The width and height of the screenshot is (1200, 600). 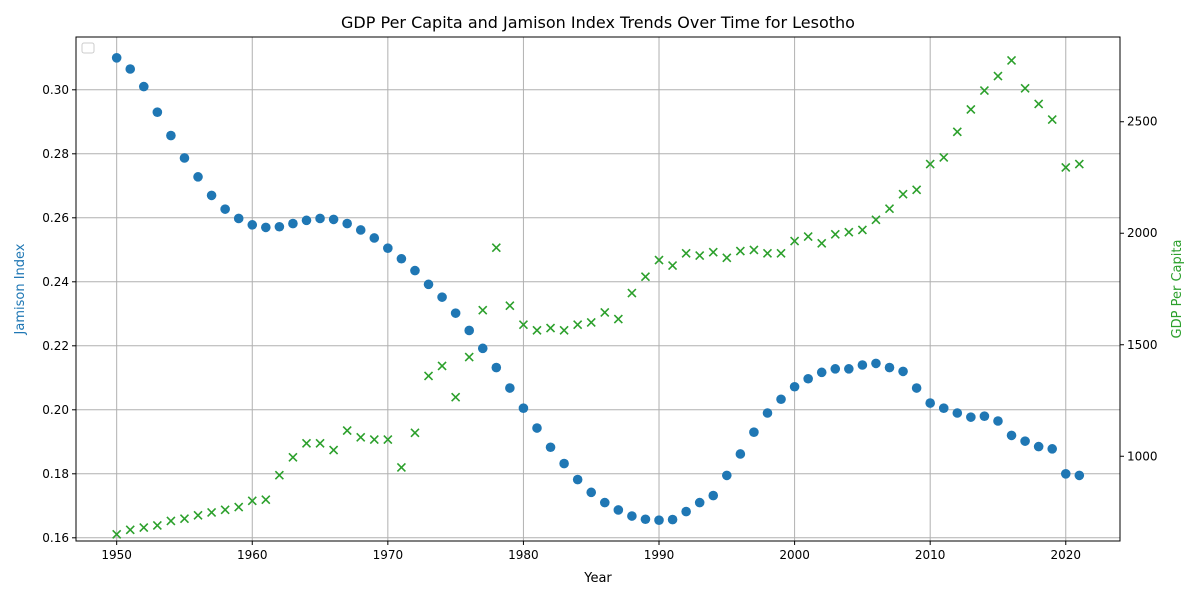 I want to click on x-tick-label: 1960, so click(x=252, y=555).